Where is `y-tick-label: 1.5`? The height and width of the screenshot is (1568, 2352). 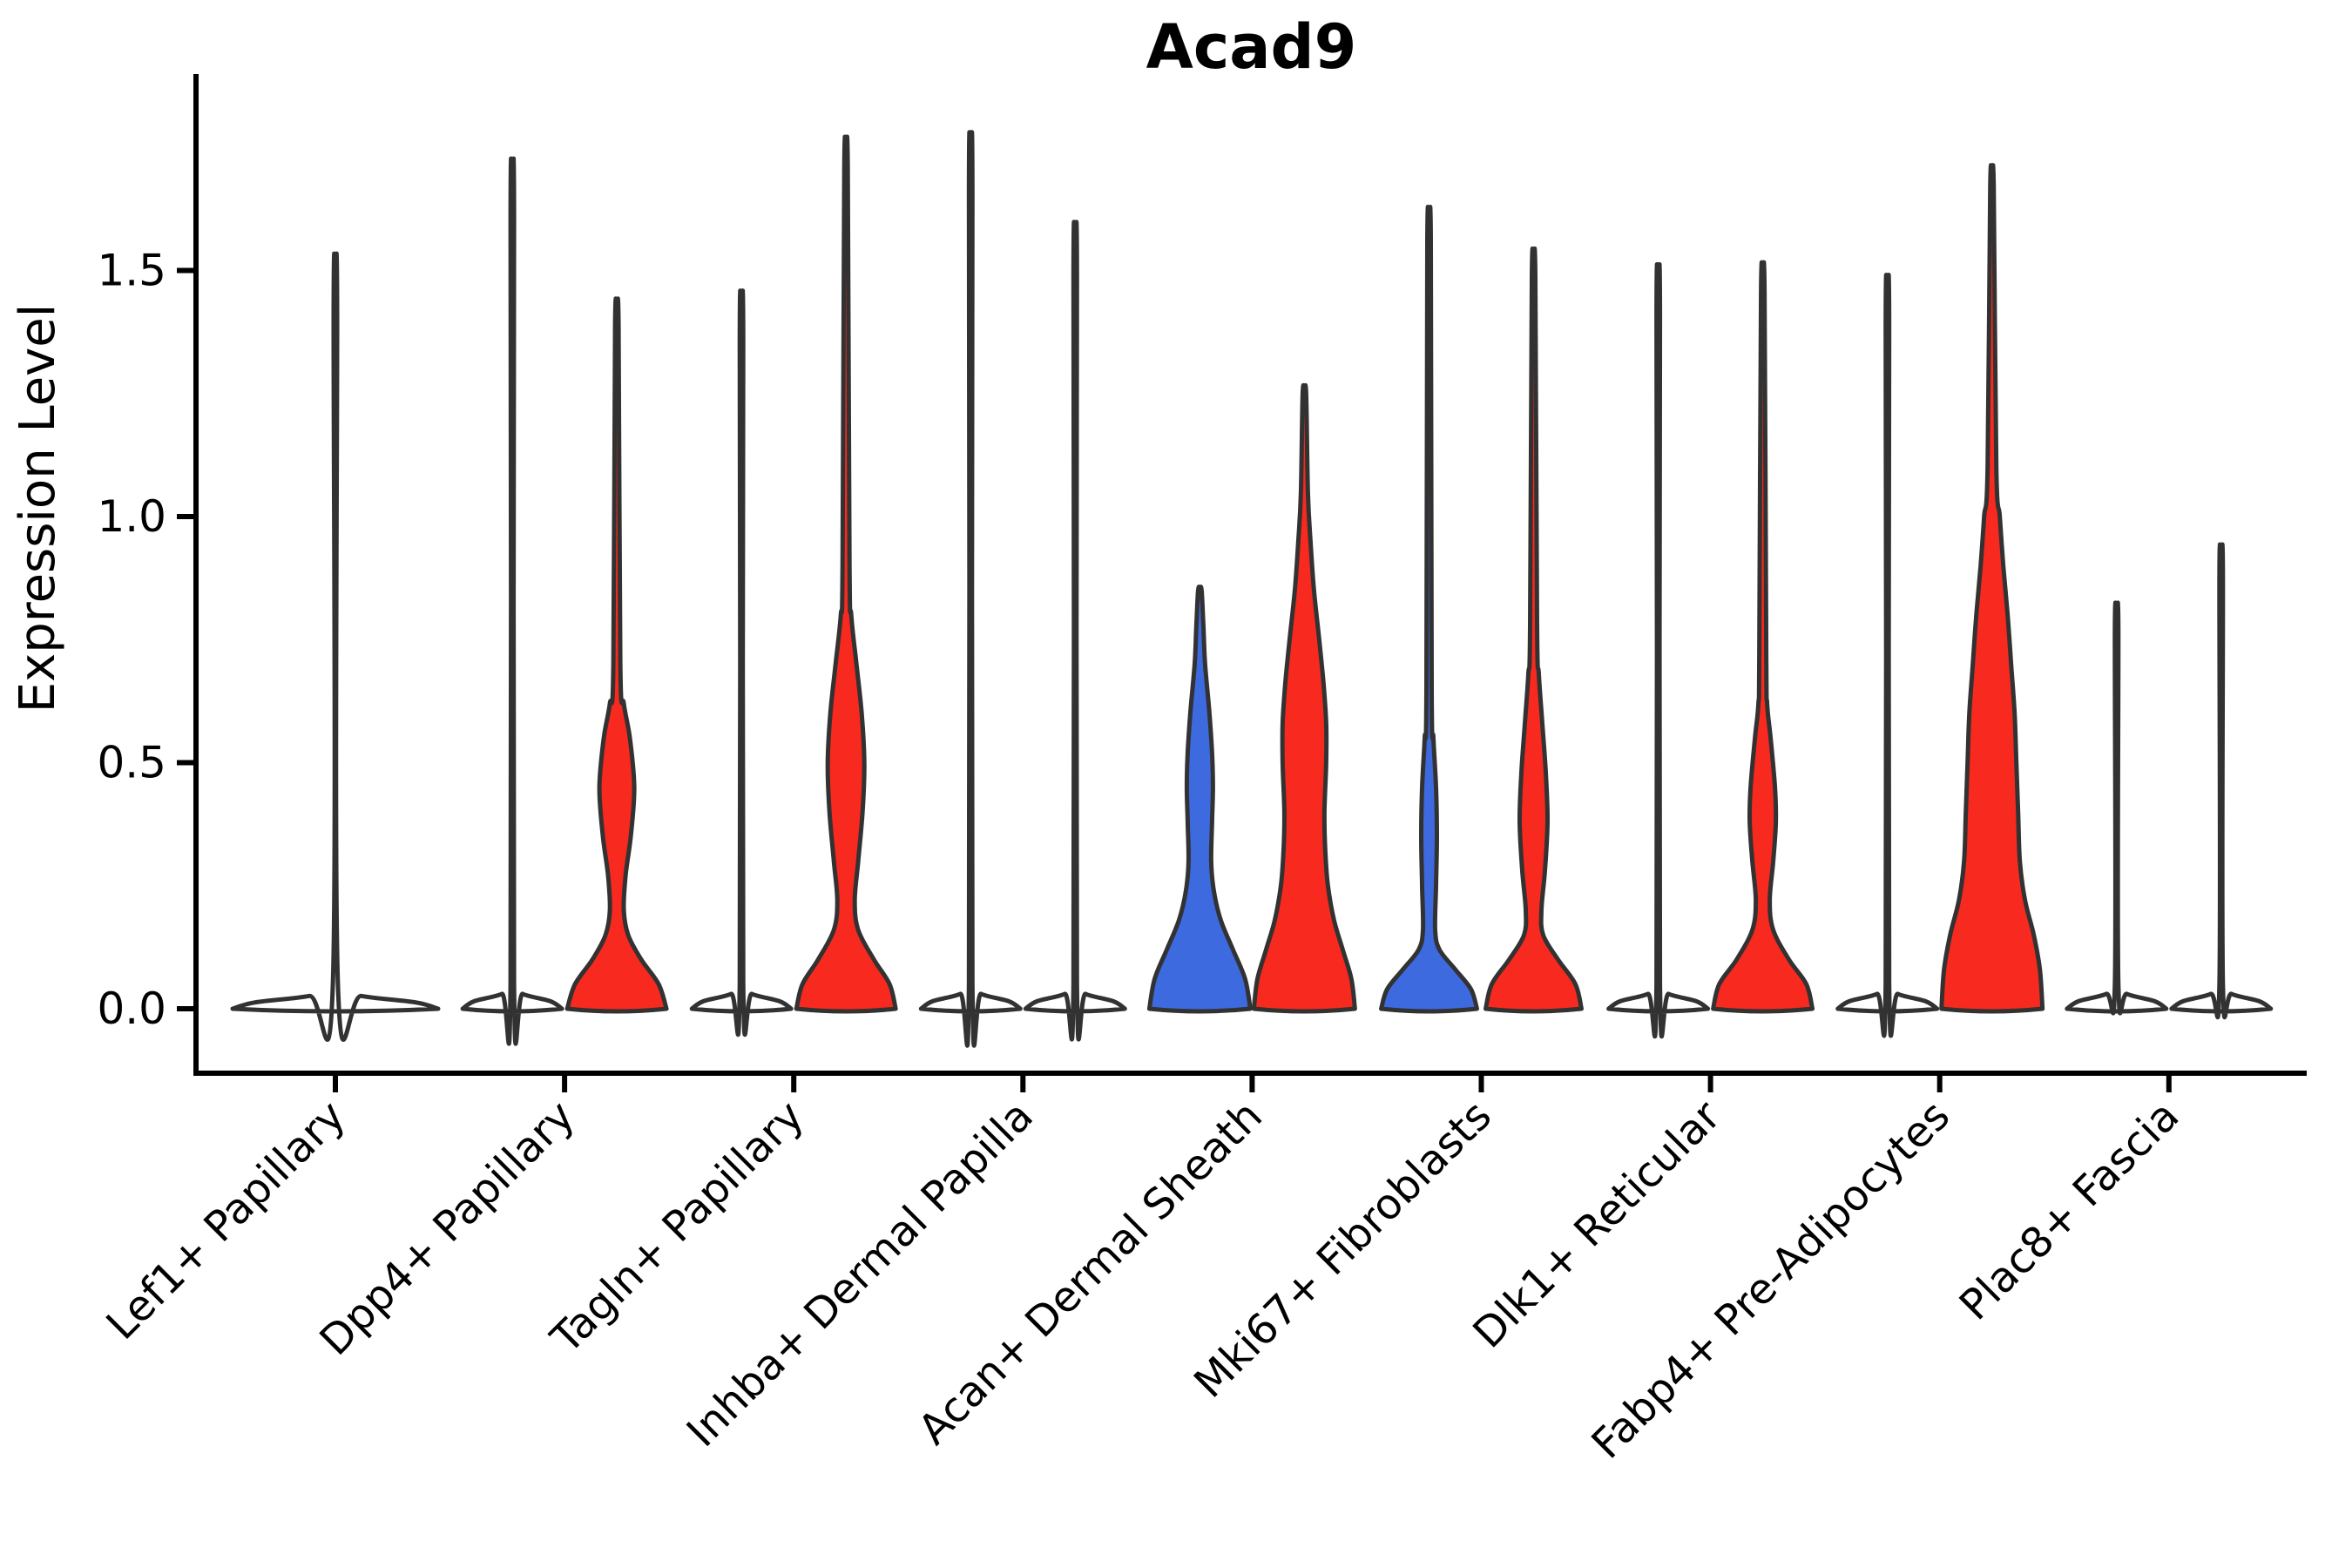
y-tick-label: 1.5 is located at coordinates (131, 271).